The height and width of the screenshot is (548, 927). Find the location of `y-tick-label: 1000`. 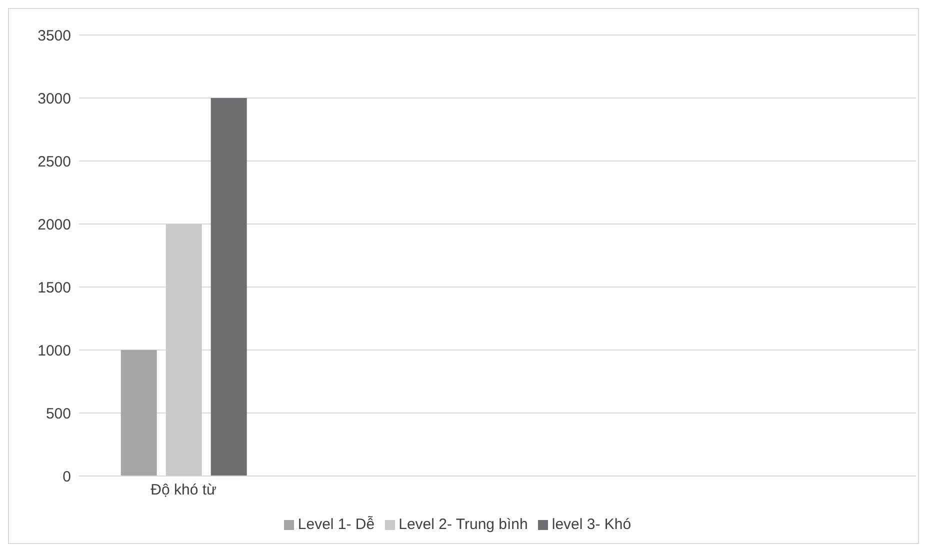

y-tick-label: 1000 is located at coordinates (54, 351).